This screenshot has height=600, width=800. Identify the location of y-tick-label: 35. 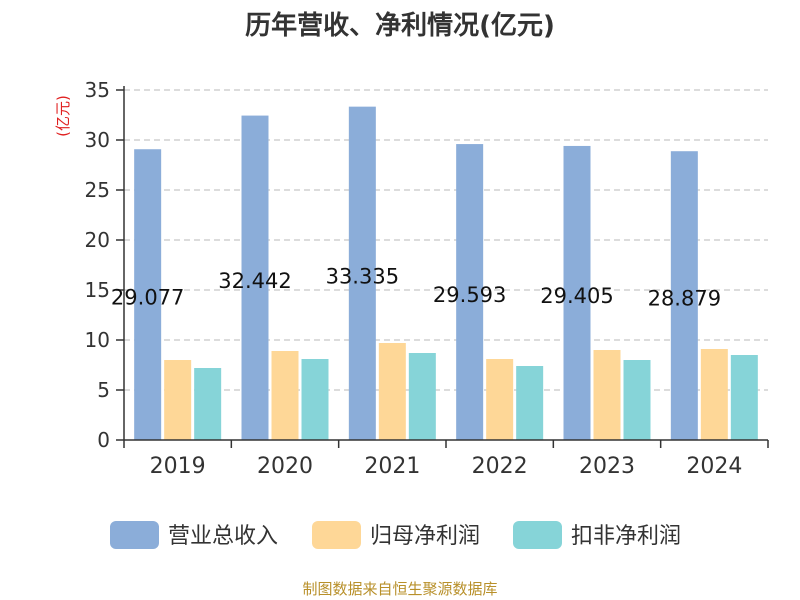
(97, 90).